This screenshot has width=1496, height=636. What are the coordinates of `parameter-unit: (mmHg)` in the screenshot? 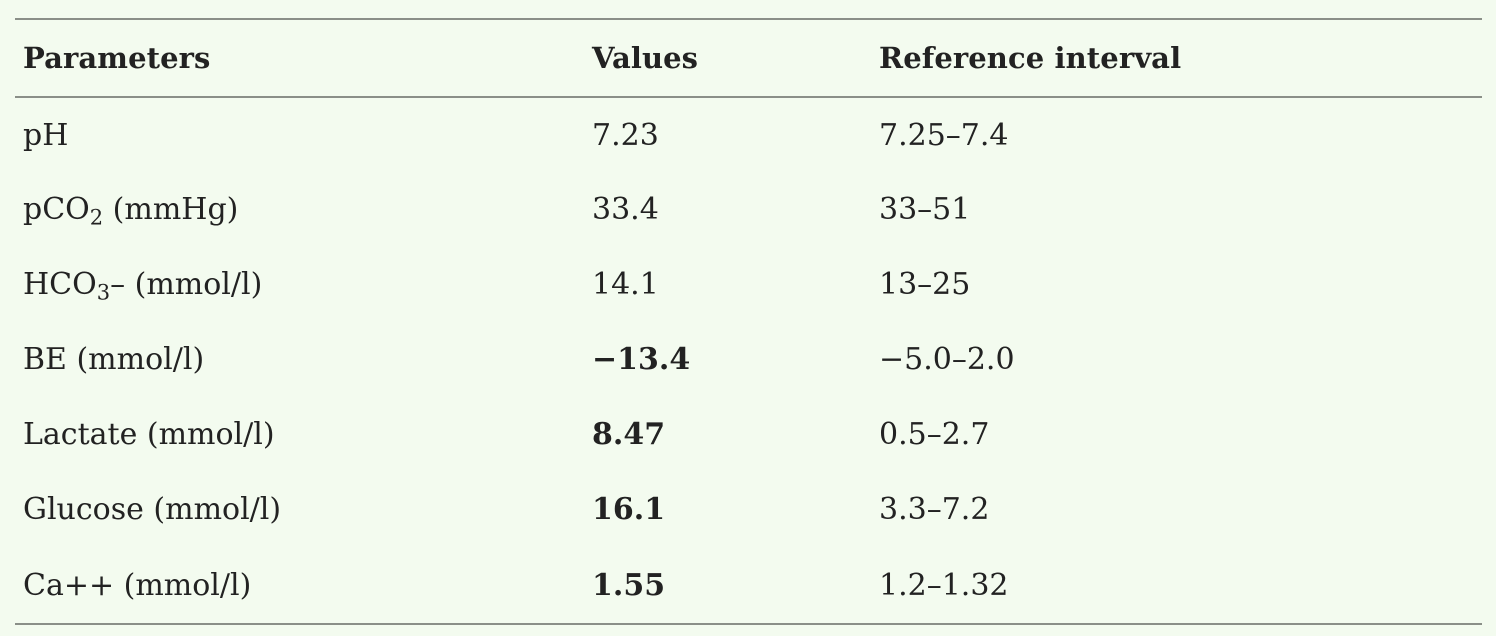 It's located at (171, 209).